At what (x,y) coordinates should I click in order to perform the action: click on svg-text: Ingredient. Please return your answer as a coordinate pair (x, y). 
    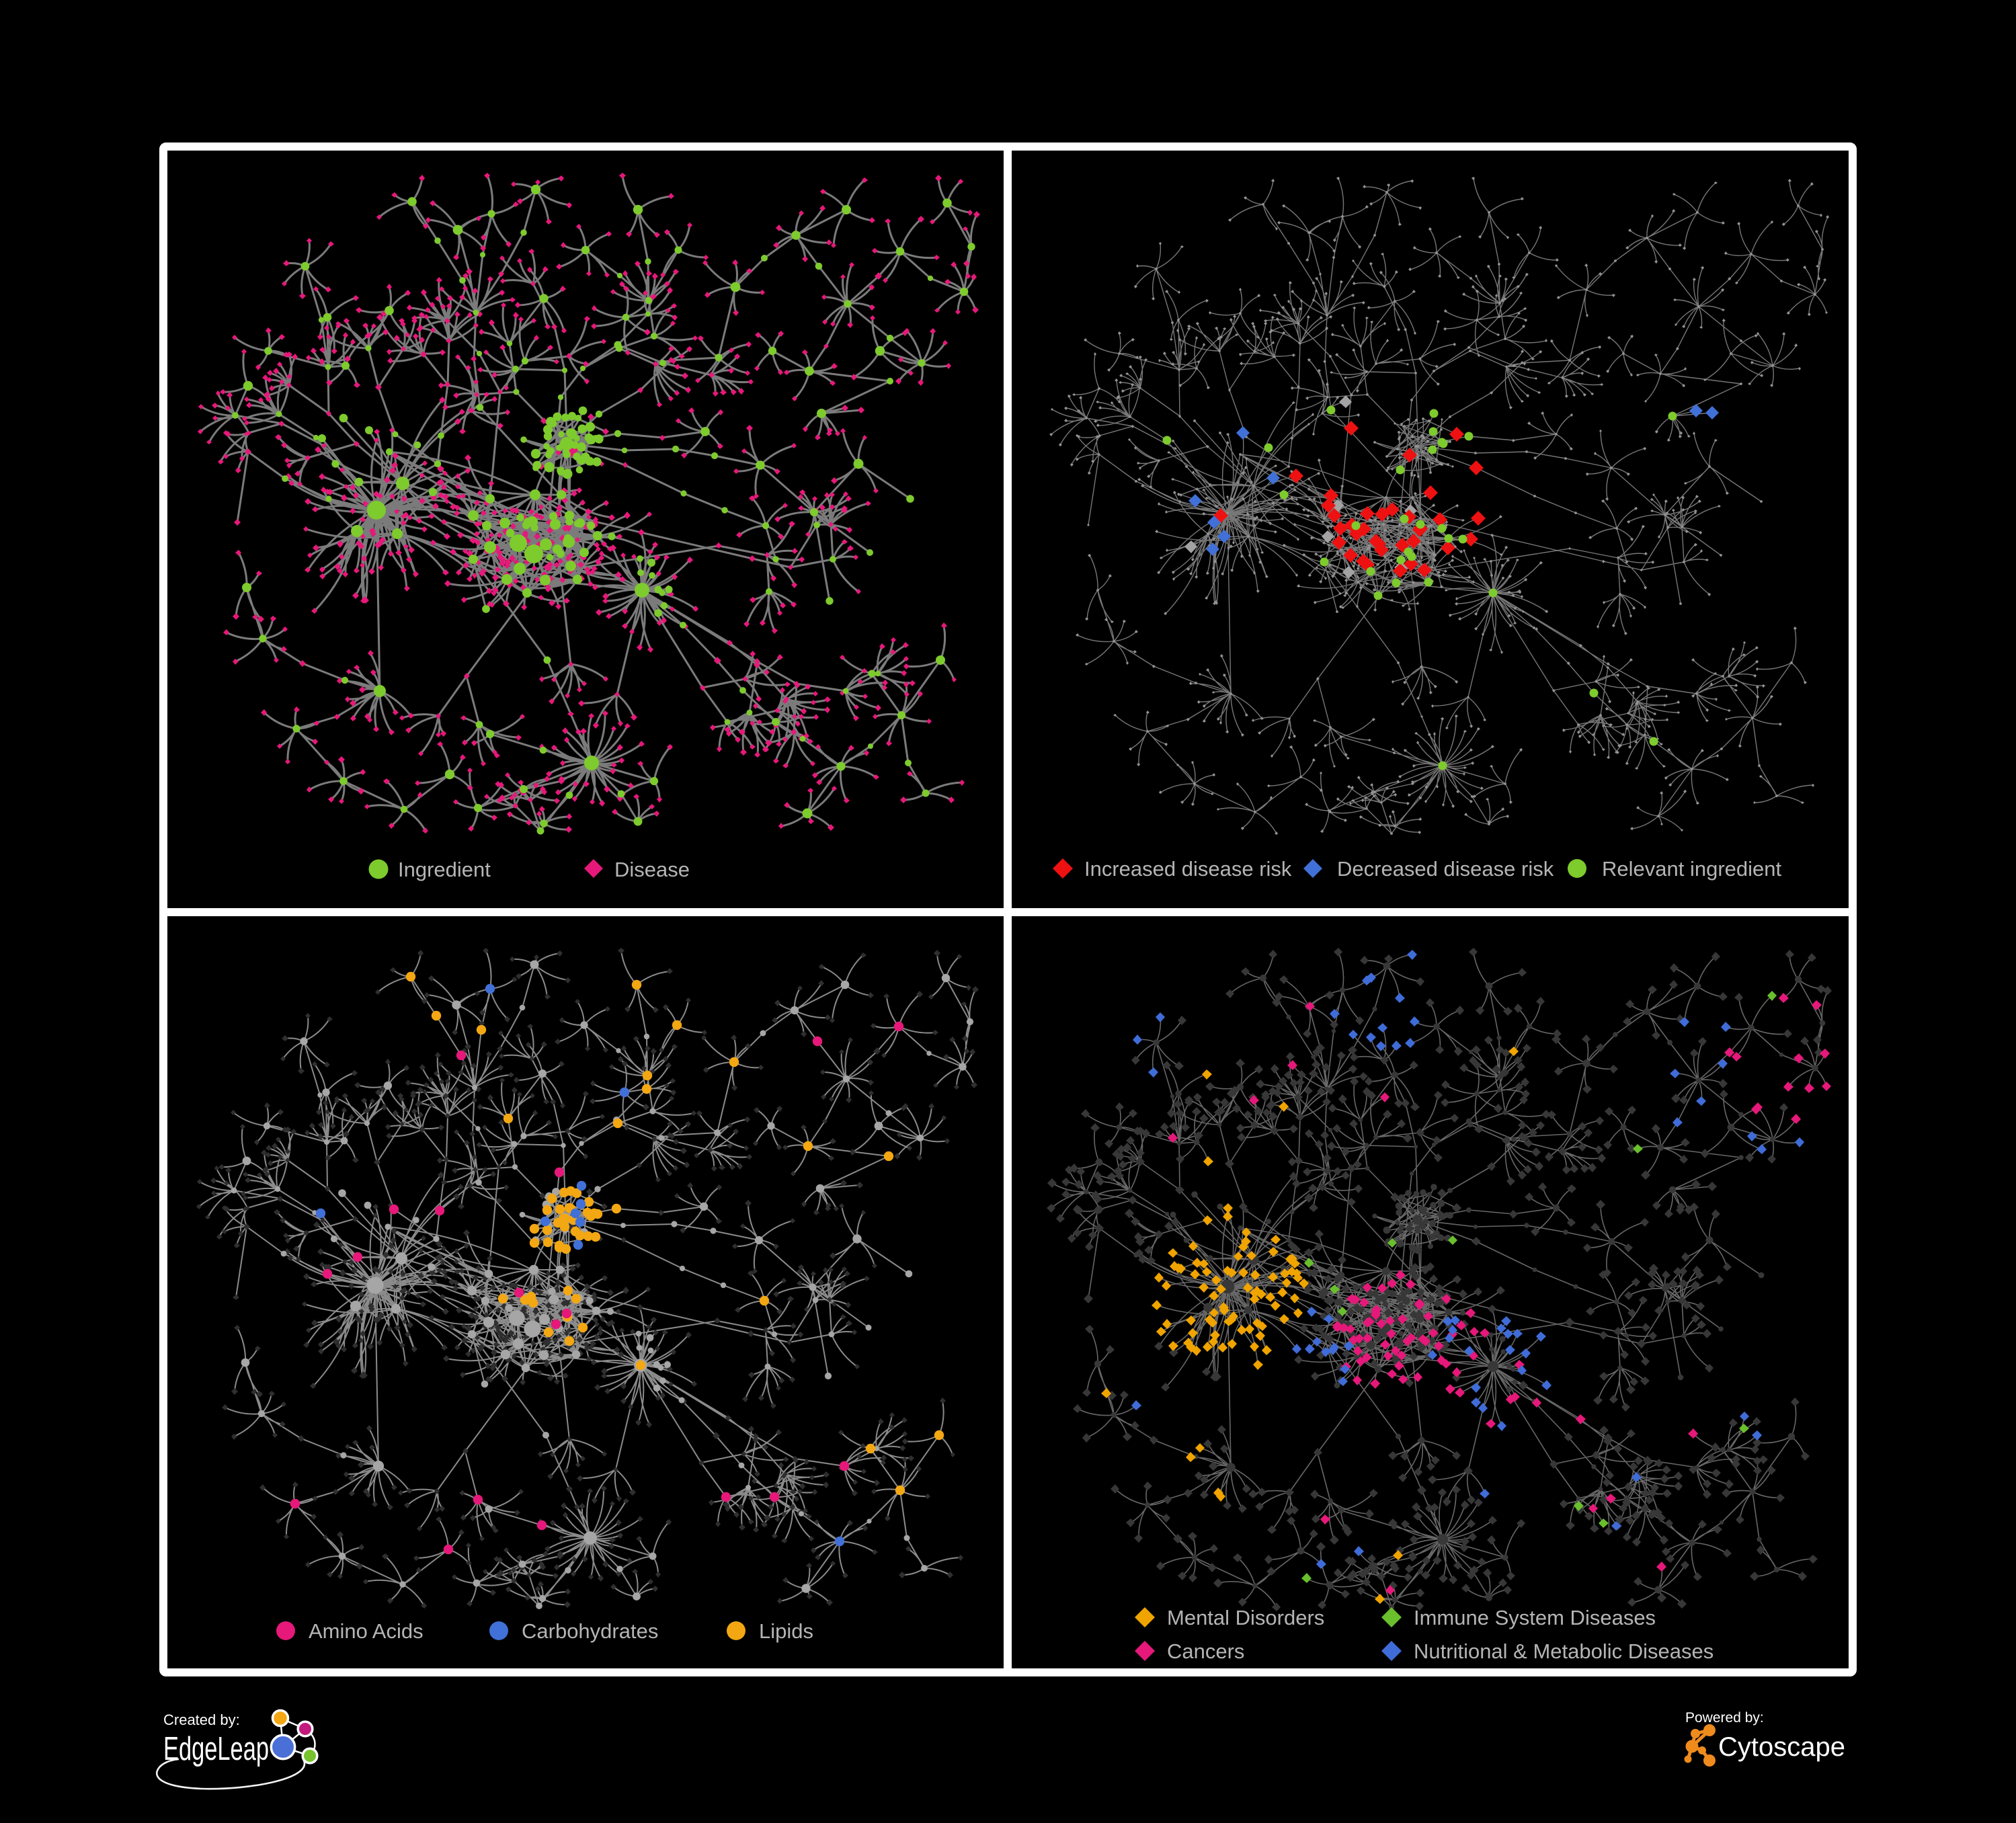
    Looking at the image, I should click on (444, 869).